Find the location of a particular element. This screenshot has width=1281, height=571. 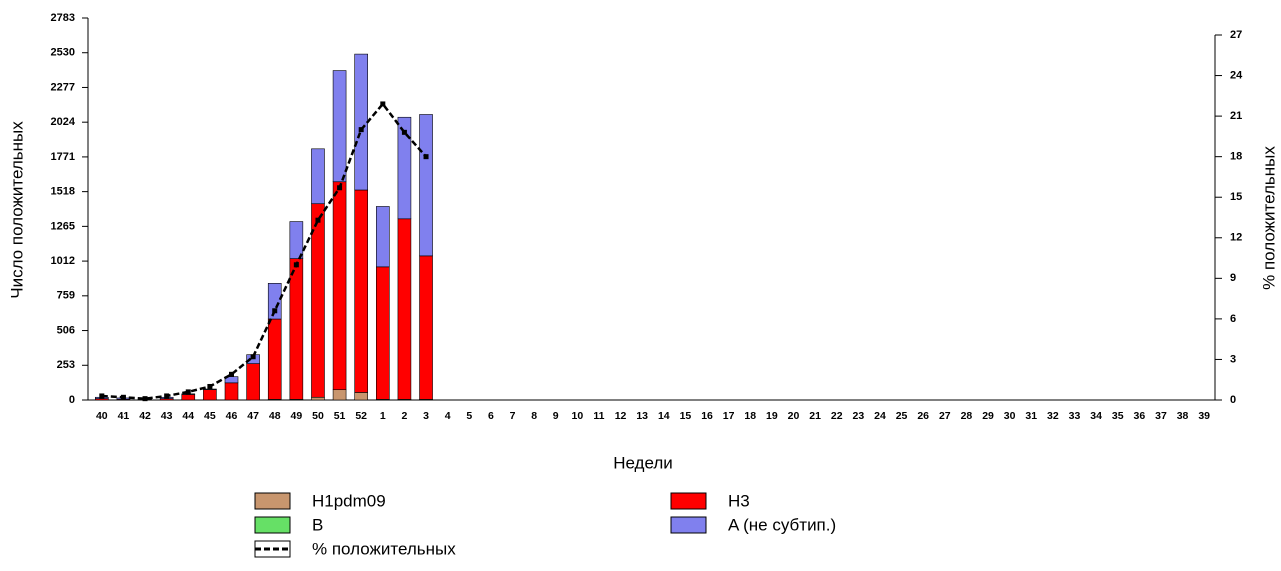

x-tick-label: 18 is located at coordinates (750, 416).